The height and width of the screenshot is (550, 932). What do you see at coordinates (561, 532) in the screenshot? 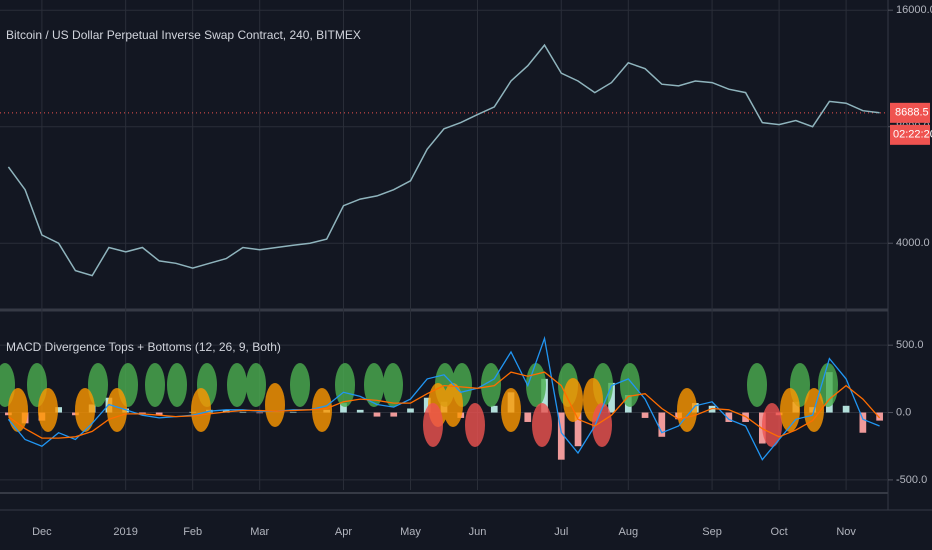
I see `x-tick-label: Jul` at bounding box center [561, 532].